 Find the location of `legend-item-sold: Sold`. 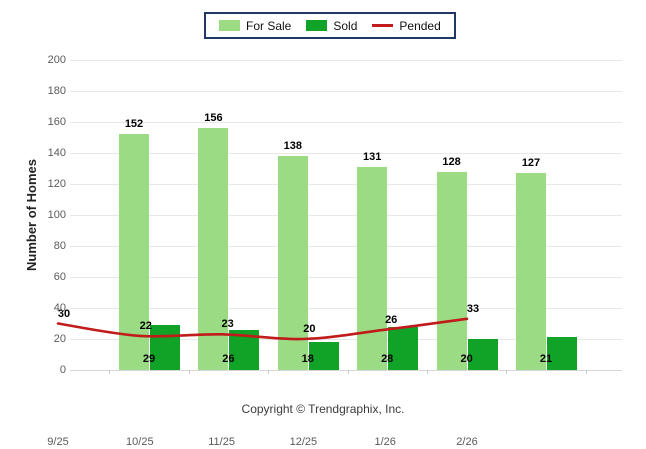

legend-item-sold: Sold is located at coordinates (331, 26).